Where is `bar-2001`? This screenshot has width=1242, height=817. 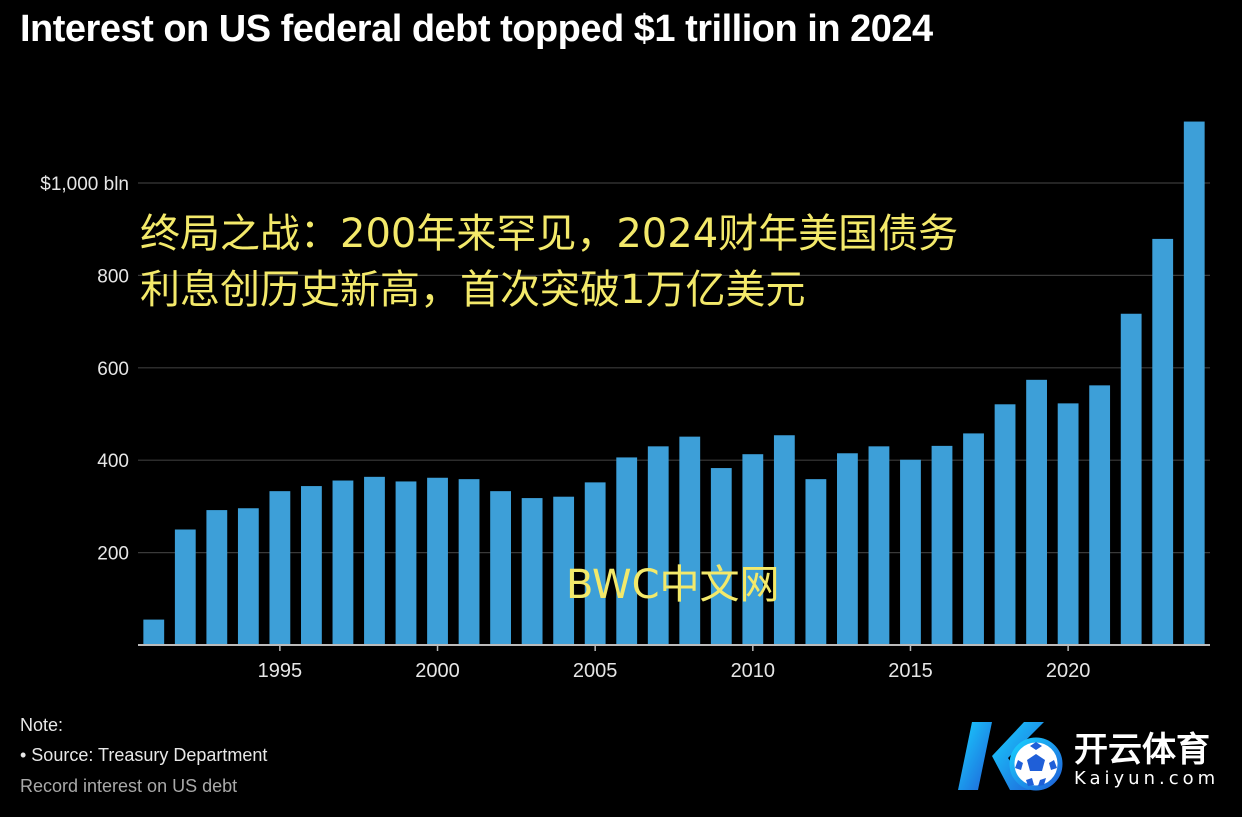 bar-2001 is located at coordinates (469, 562).